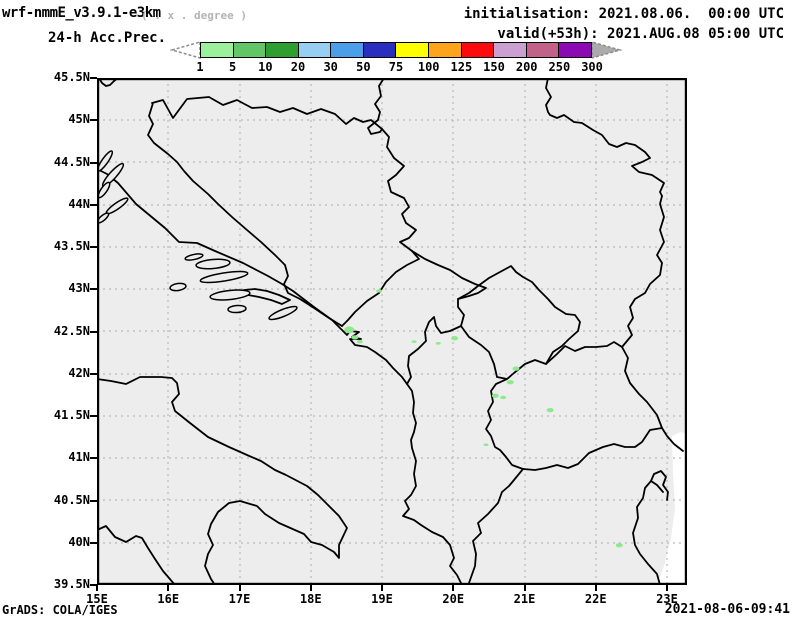 The height and width of the screenshot is (618, 800). What do you see at coordinates (461, 67) in the screenshot?
I see `colorbar-tick-label: 125` at bounding box center [461, 67].